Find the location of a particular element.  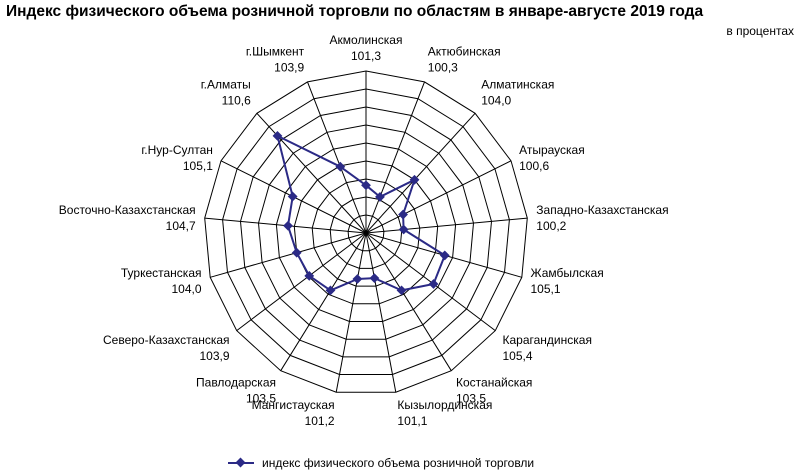

value-label: 100,6 is located at coordinates (534, 166).